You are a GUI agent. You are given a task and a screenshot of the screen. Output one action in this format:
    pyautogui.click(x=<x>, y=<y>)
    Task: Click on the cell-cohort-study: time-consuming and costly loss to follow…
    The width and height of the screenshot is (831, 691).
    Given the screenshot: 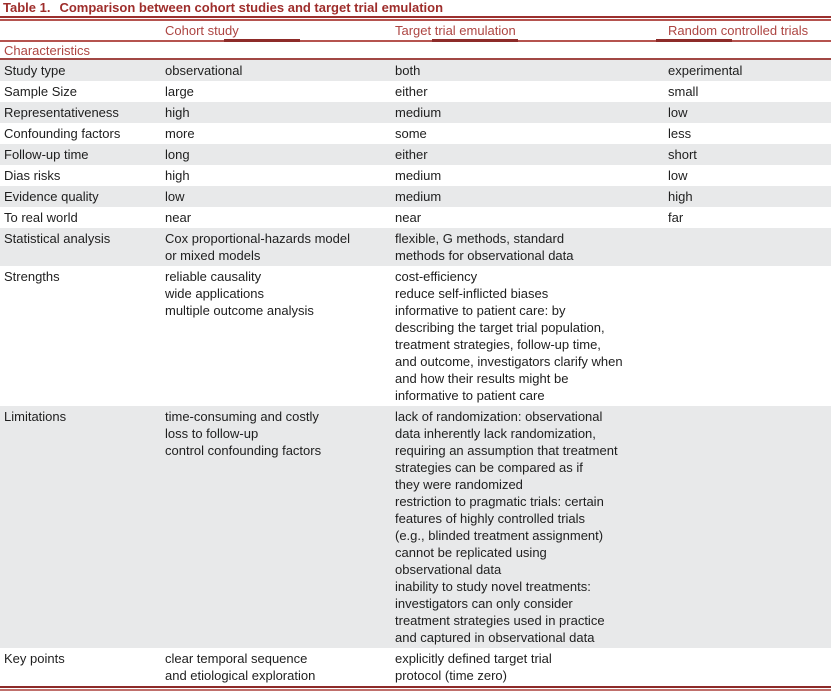 What is the action you would take?
    pyautogui.click(x=243, y=433)
    